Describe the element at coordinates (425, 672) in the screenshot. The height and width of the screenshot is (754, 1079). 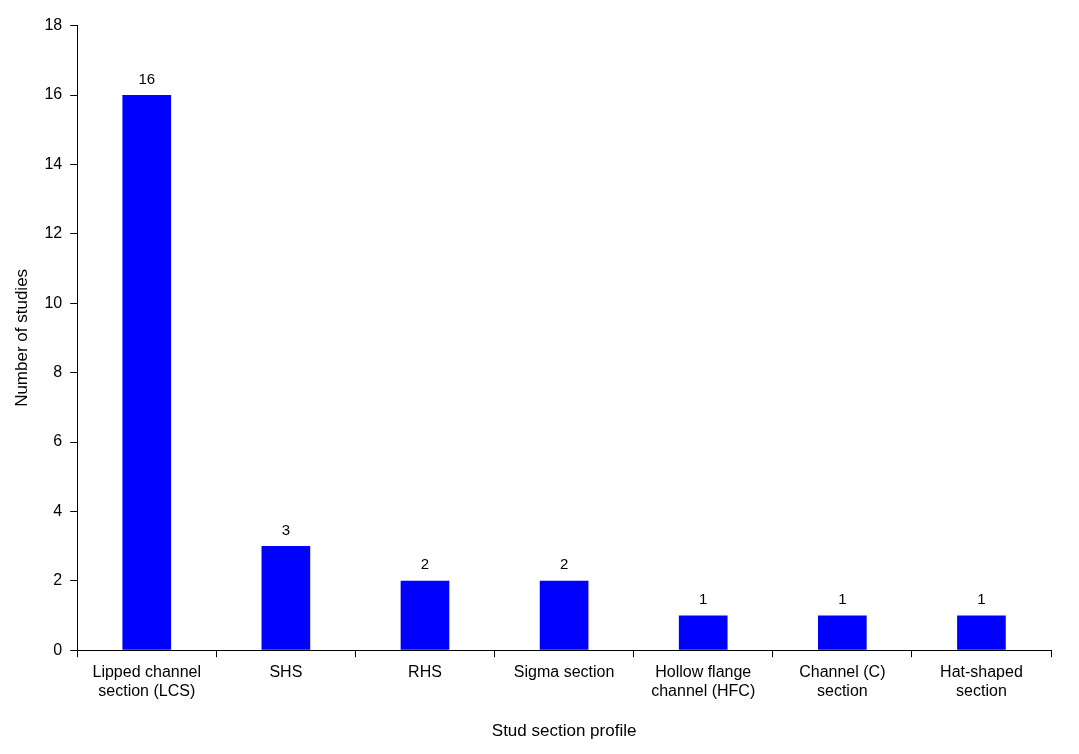
I see `x-tick-label: RHS` at that location.